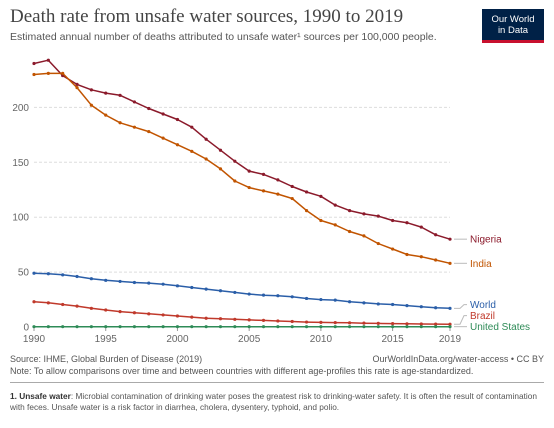 This screenshot has height=428, width=554. What do you see at coordinates (482, 316) in the screenshot?
I see `series-label-brazil: Brazil` at bounding box center [482, 316].